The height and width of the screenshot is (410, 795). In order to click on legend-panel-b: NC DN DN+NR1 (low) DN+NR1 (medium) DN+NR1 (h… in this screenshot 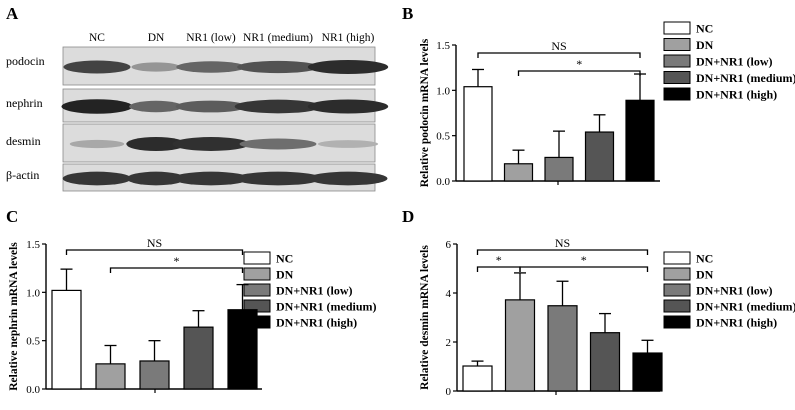, I will do `click(729, 61)`.